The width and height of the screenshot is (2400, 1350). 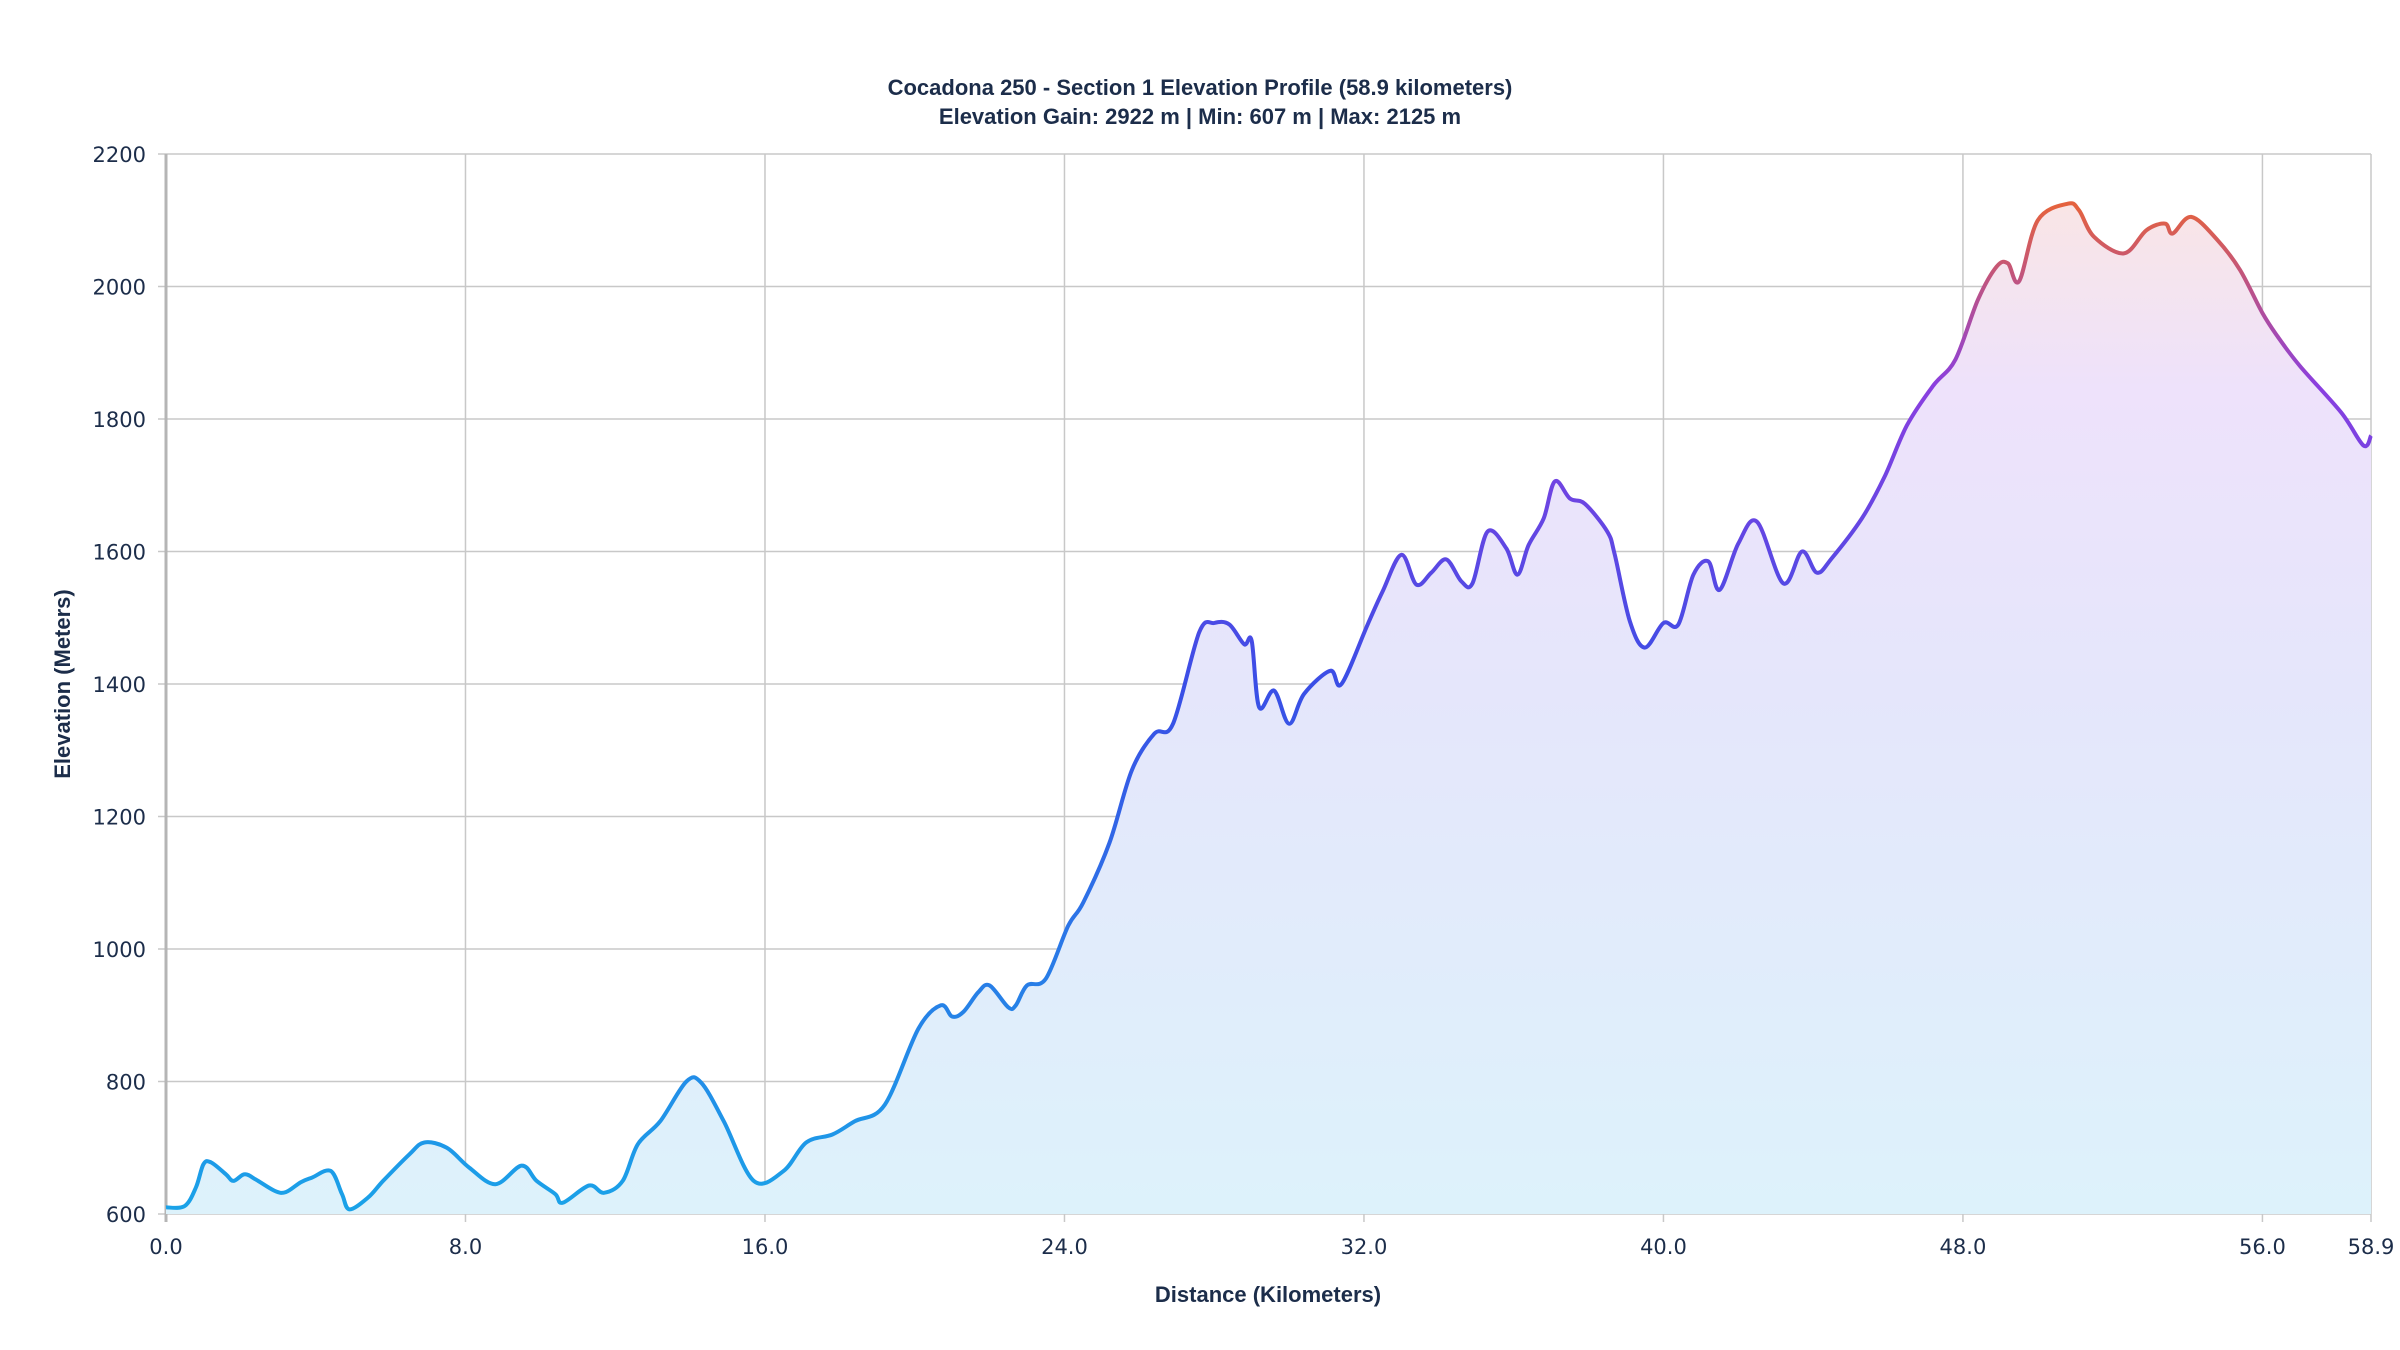 I want to click on x-tick-label: 16.0, so click(x=765, y=1247).